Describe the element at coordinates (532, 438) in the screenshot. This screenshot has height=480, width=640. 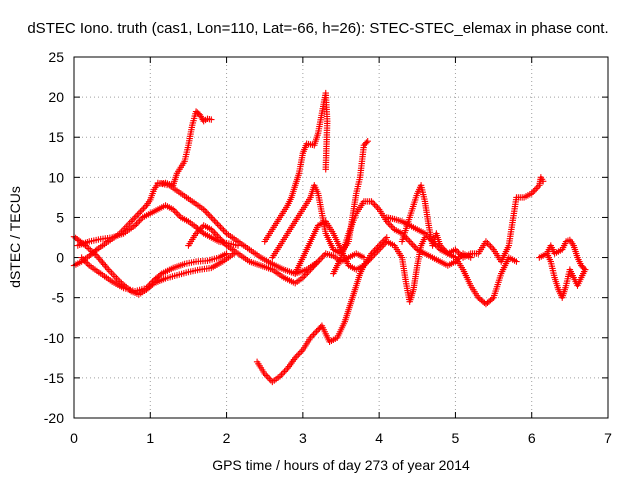
I see `x-tick-label: 6` at that location.